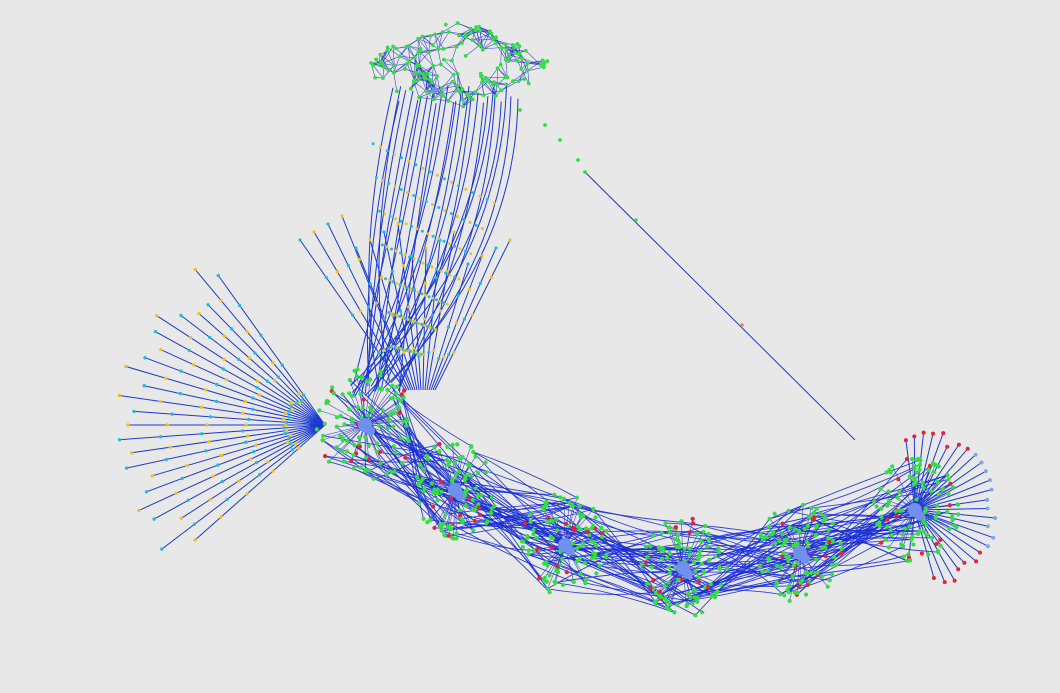  I want to click on left-fan-edge, so click(226, 446).